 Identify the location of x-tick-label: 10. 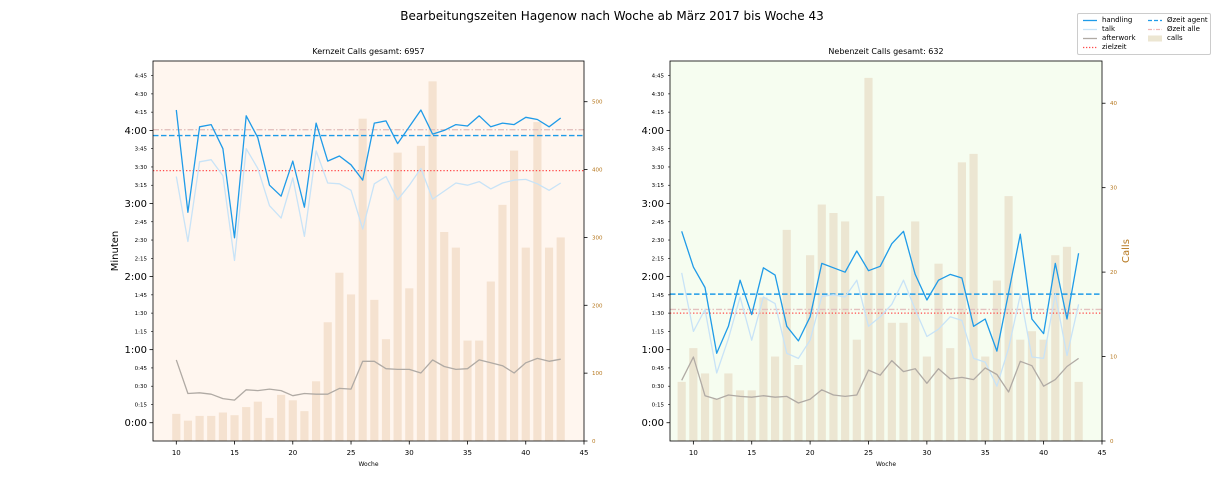
(176, 453).